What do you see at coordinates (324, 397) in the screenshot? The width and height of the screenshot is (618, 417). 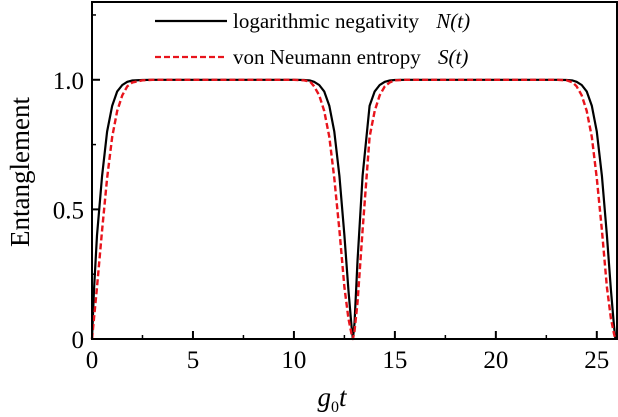 I see `x-axis-title-main: g` at bounding box center [324, 397].